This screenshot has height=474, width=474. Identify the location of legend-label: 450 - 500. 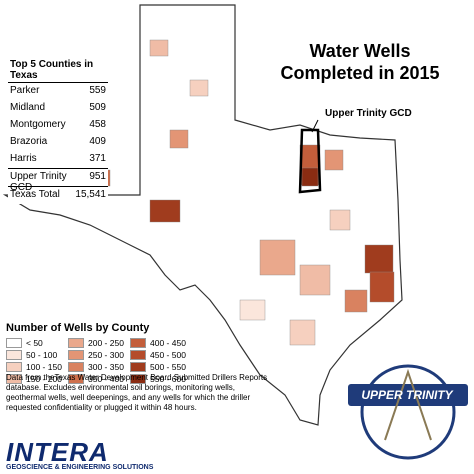
(168, 354).